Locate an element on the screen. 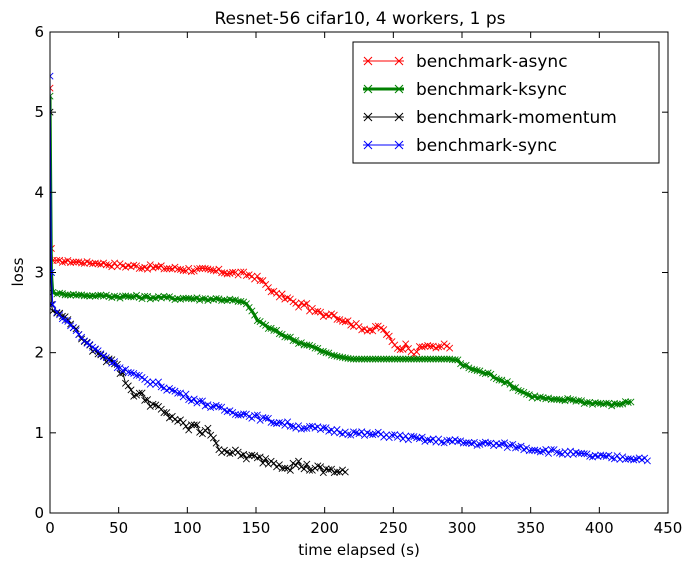 The width and height of the screenshot is (694, 570). x-tick-label: 150 is located at coordinates (256, 528).